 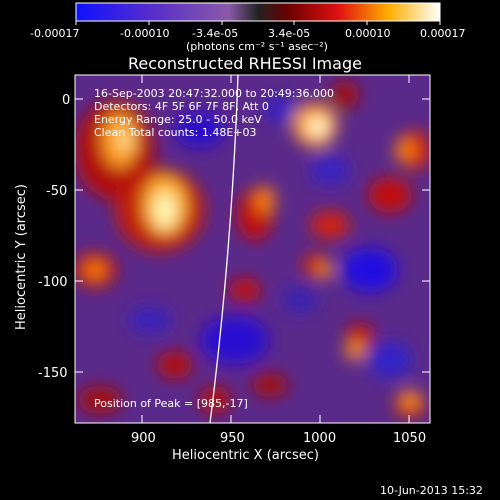 What do you see at coordinates (431, 490) in the screenshot?
I see `footer-timestamp: 10-Jun-2013 15:32` at bounding box center [431, 490].